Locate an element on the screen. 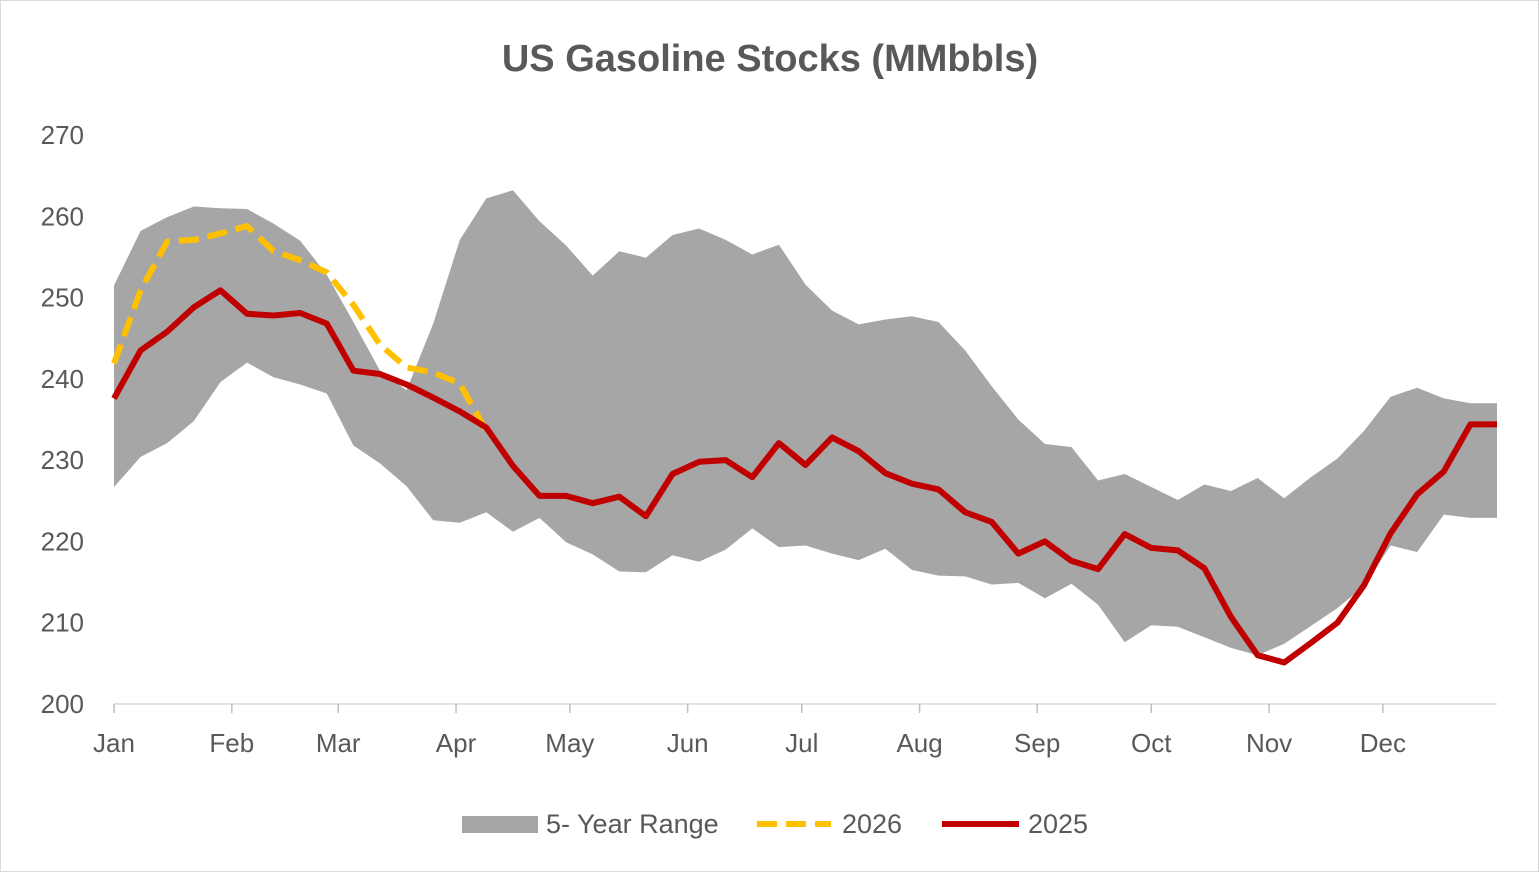 Image resolution: width=1539 pixels, height=873 pixels. legend-swatch-range is located at coordinates (500, 824).